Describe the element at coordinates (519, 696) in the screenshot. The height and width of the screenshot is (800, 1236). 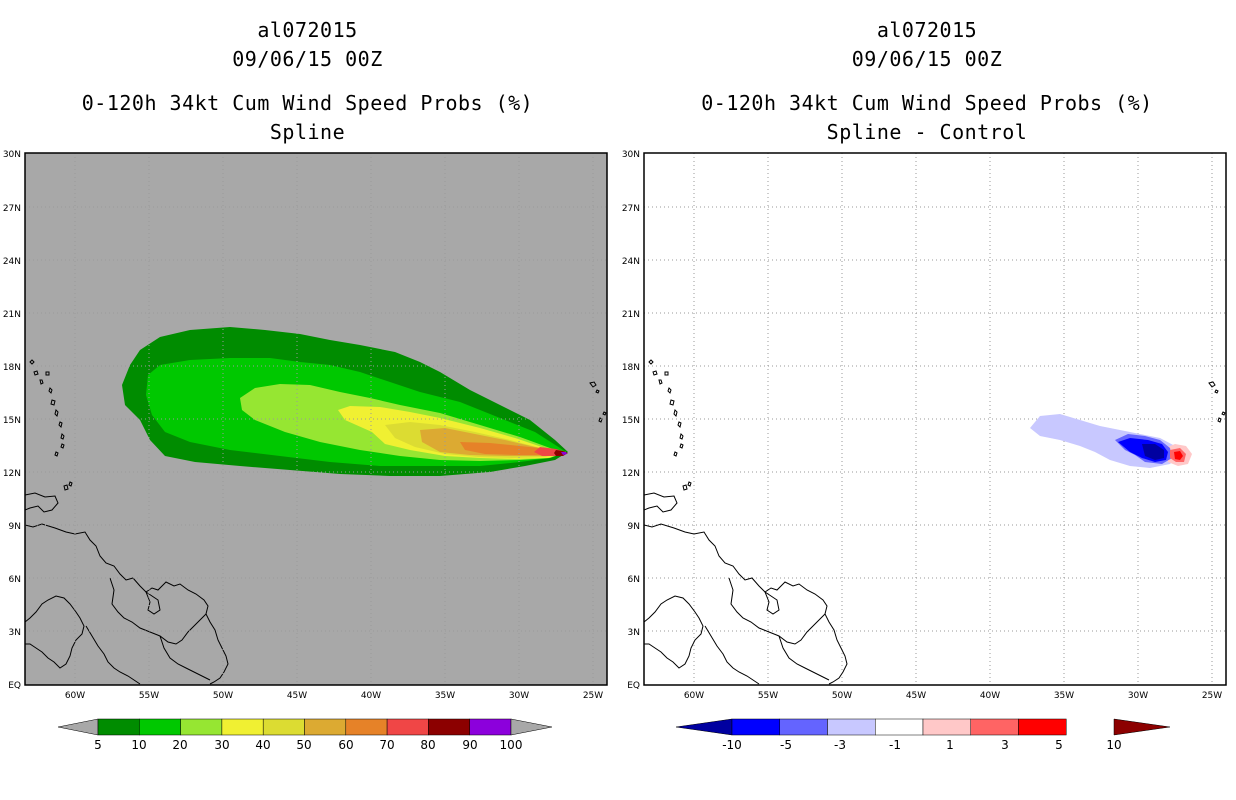
I see `lon-label: 30W` at that location.